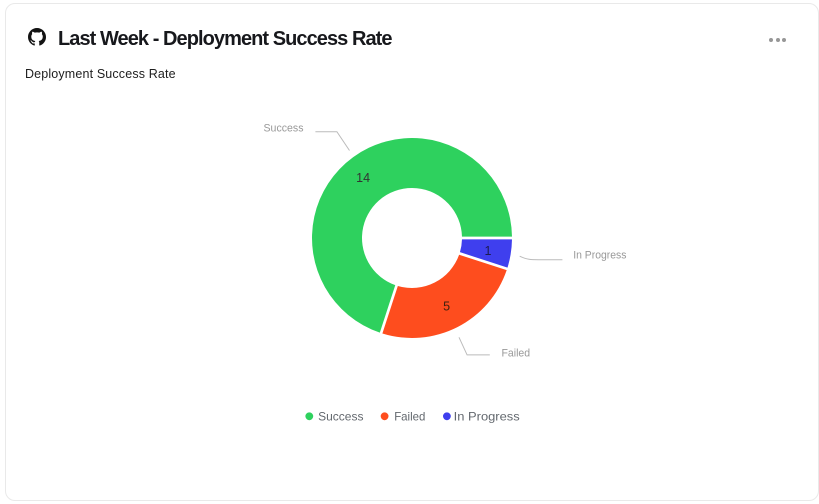 This screenshot has width=819, height=504. I want to click on svg-text: 14, so click(363, 178).